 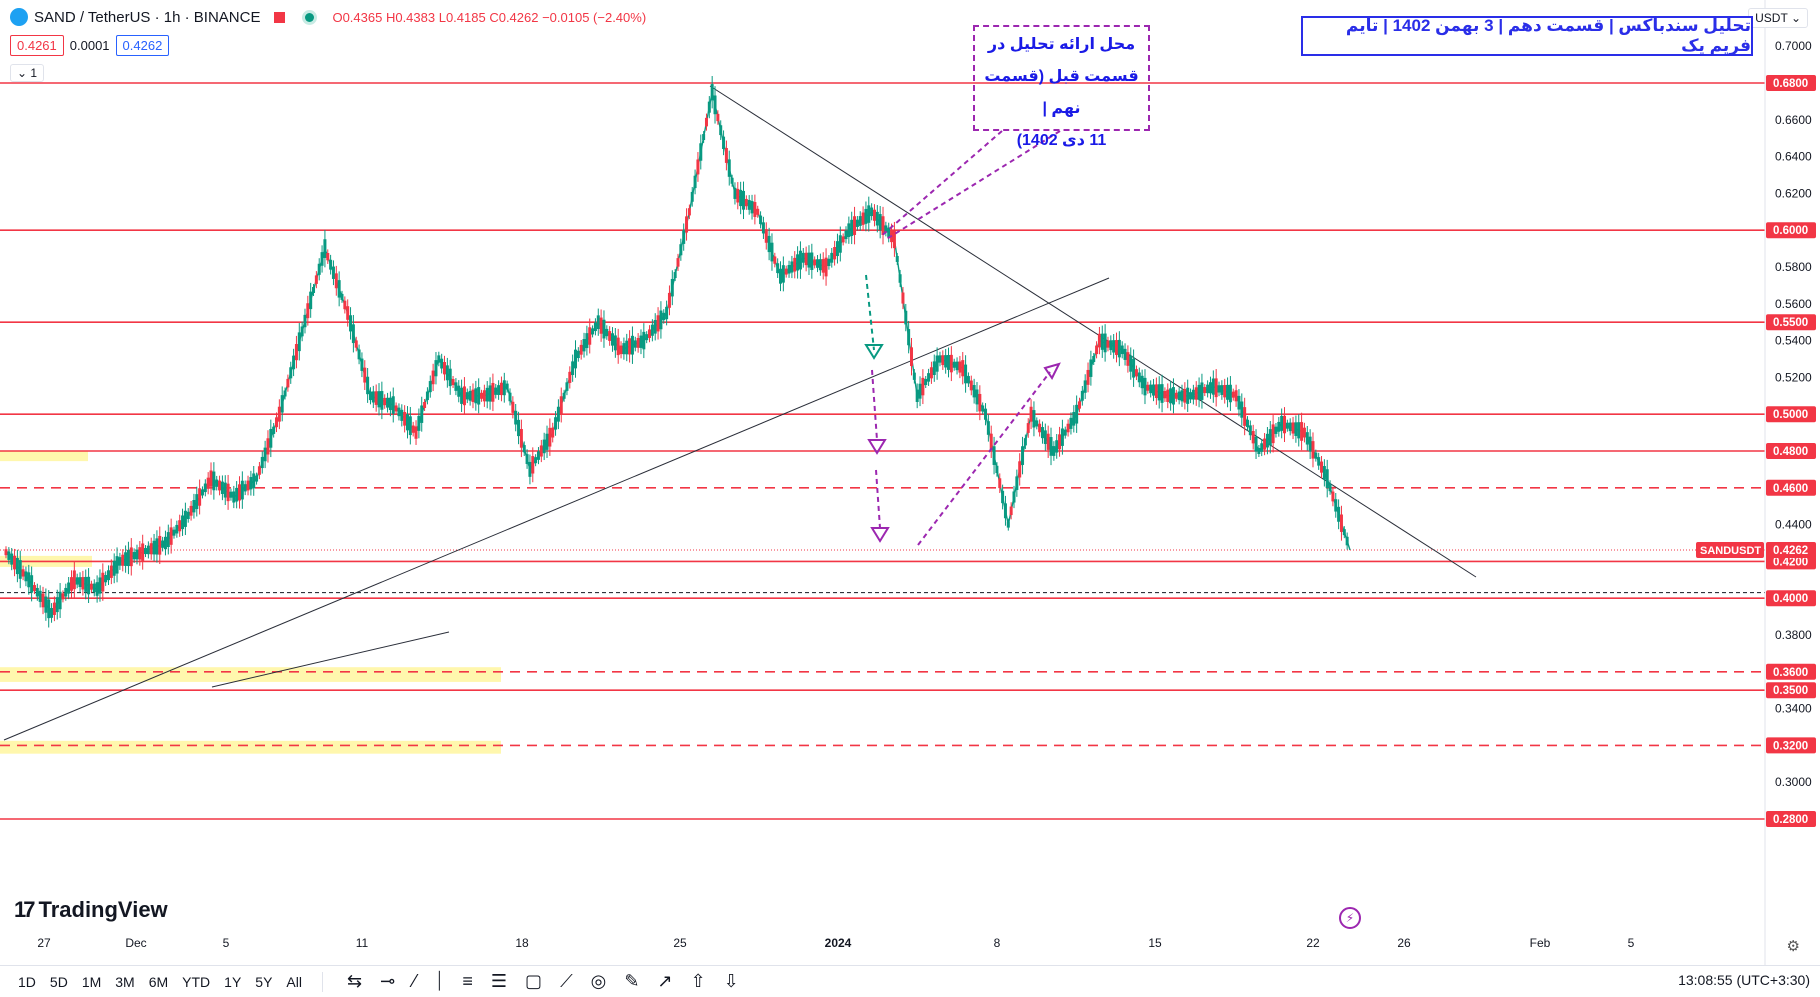 I want to click on spread-value: 0.0001, so click(x=89, y=45).